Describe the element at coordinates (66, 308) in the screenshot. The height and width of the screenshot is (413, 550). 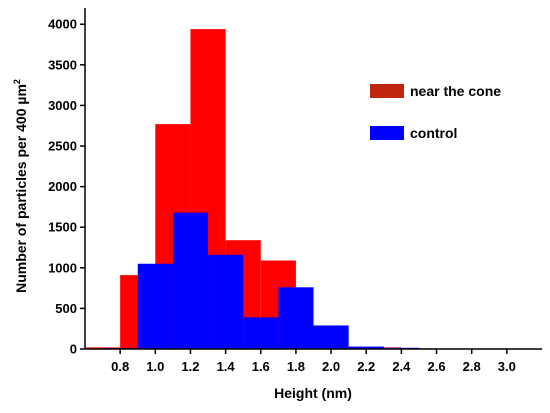
I see `y-tick-label: 500` at that location.